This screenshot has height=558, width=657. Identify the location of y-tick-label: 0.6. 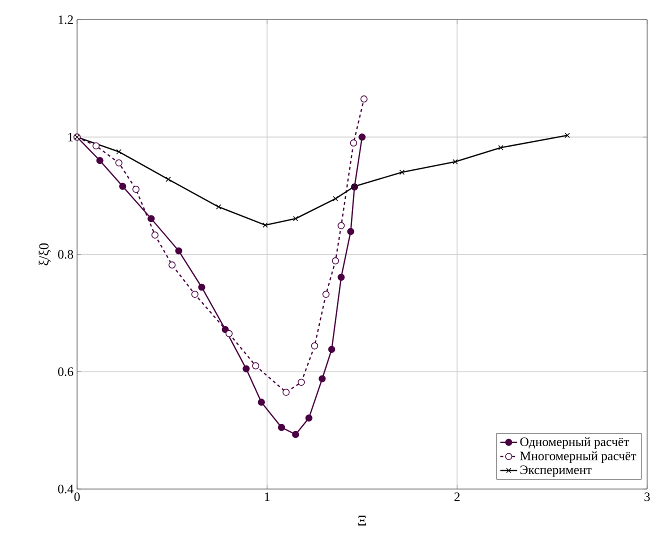
(66, 371).